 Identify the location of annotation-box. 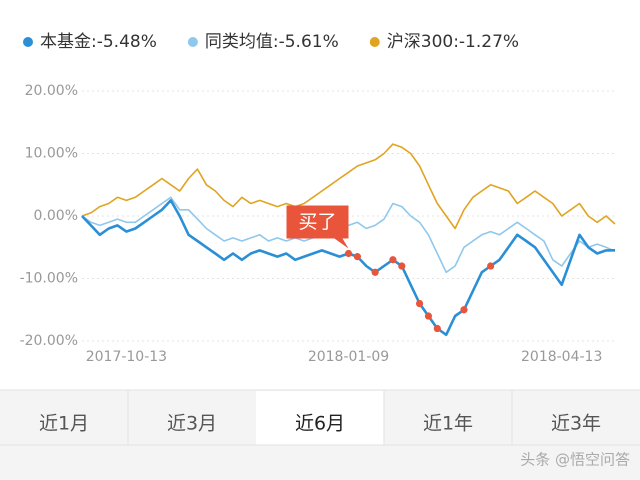
(317, 227).